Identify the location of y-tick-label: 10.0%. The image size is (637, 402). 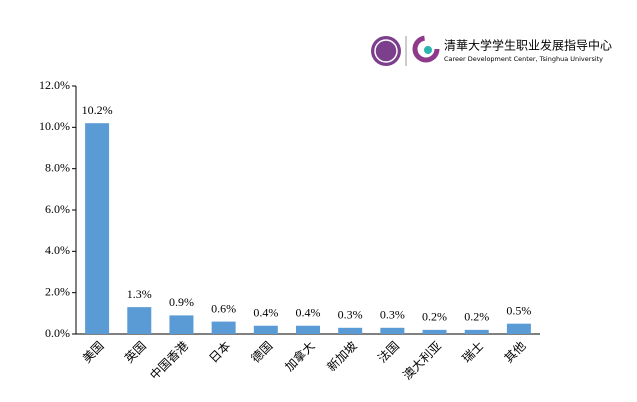
(54, 126).